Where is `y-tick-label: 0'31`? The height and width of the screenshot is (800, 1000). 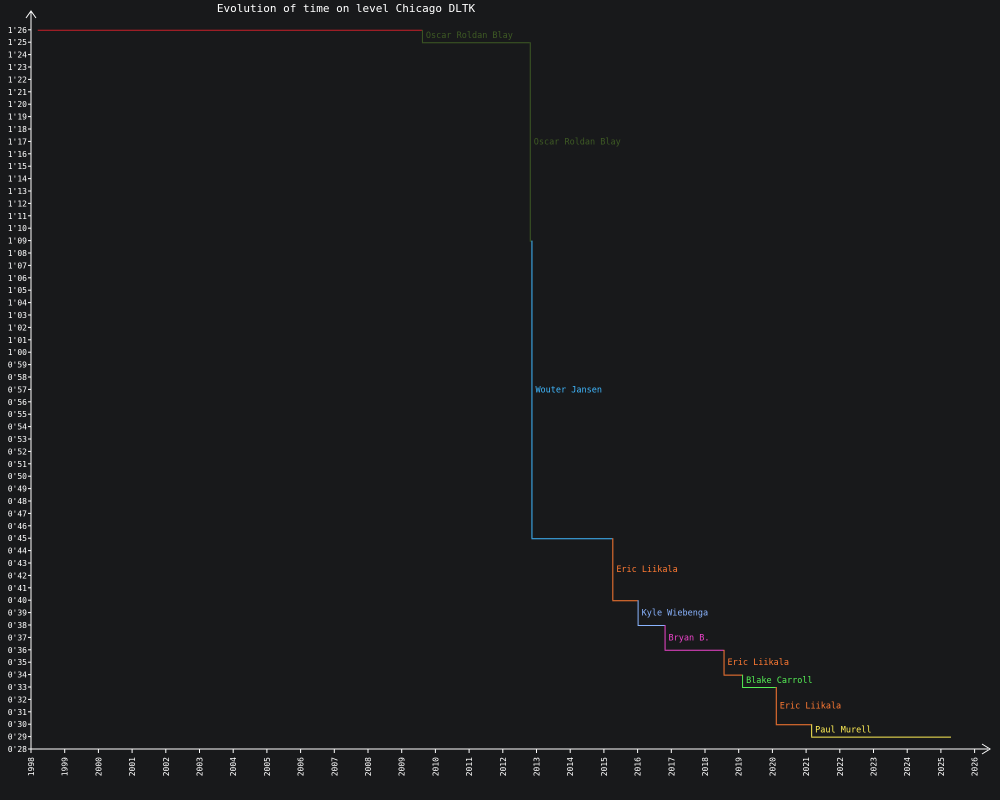
y-tick-label: 0'31 is located at coordinates (17, 712).